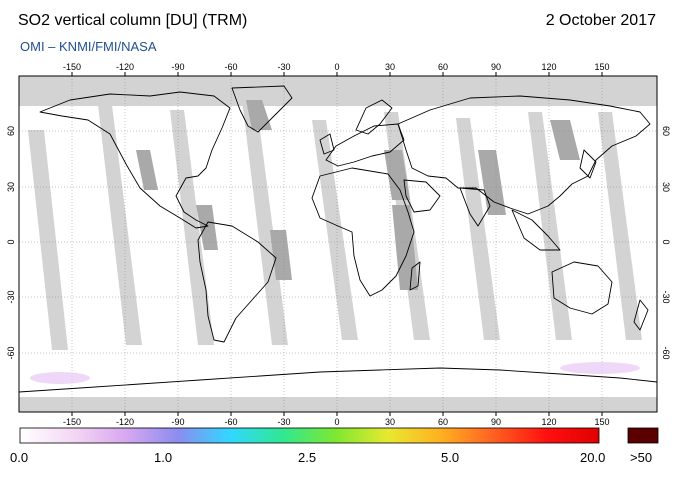 The image size is (676, 480). I want to click on so2-signal, so click(335, 373).